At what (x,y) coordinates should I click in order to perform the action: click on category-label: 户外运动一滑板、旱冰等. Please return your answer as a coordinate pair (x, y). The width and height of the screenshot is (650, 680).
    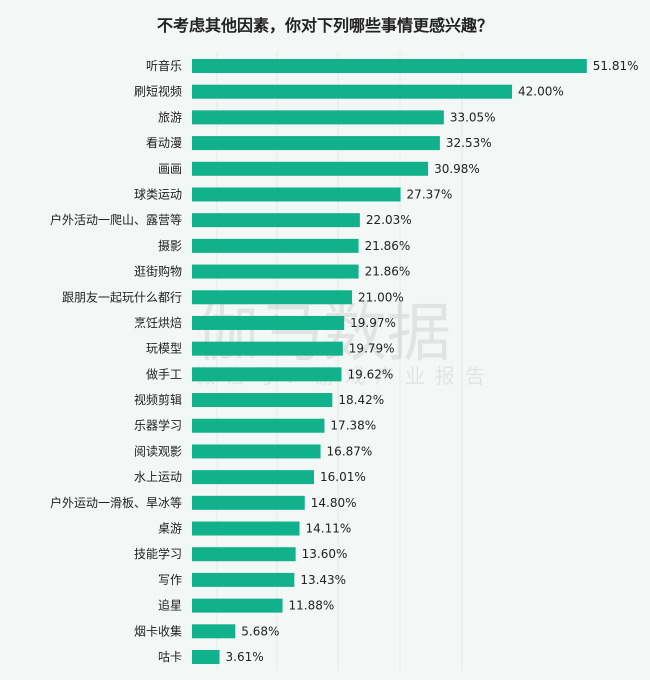
    Looking at the image, I should click on (116, 502).